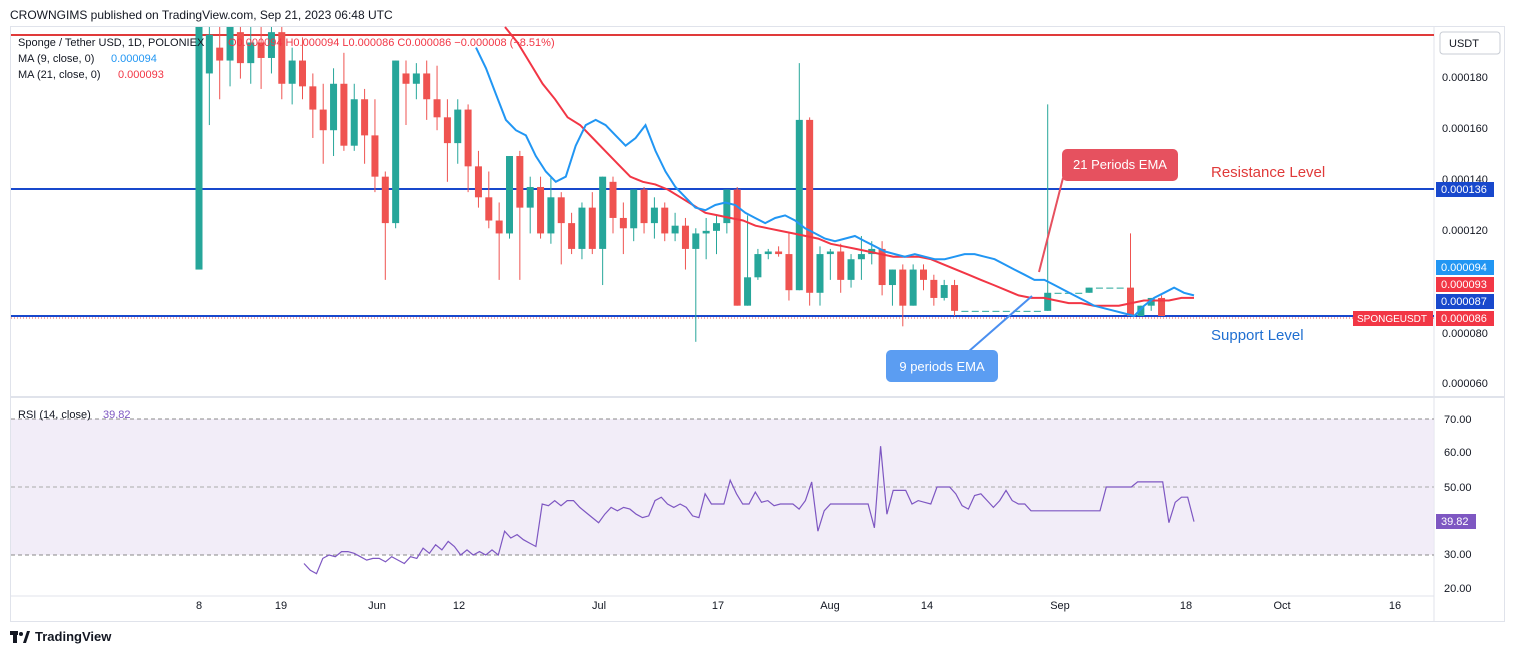 Image resolution: width=1515 pixels, height=655 pixels. What do you see at coordinates (1120, 165) in the screenshot?
I see `ema21-callout` at bounding box center [1120, 165].